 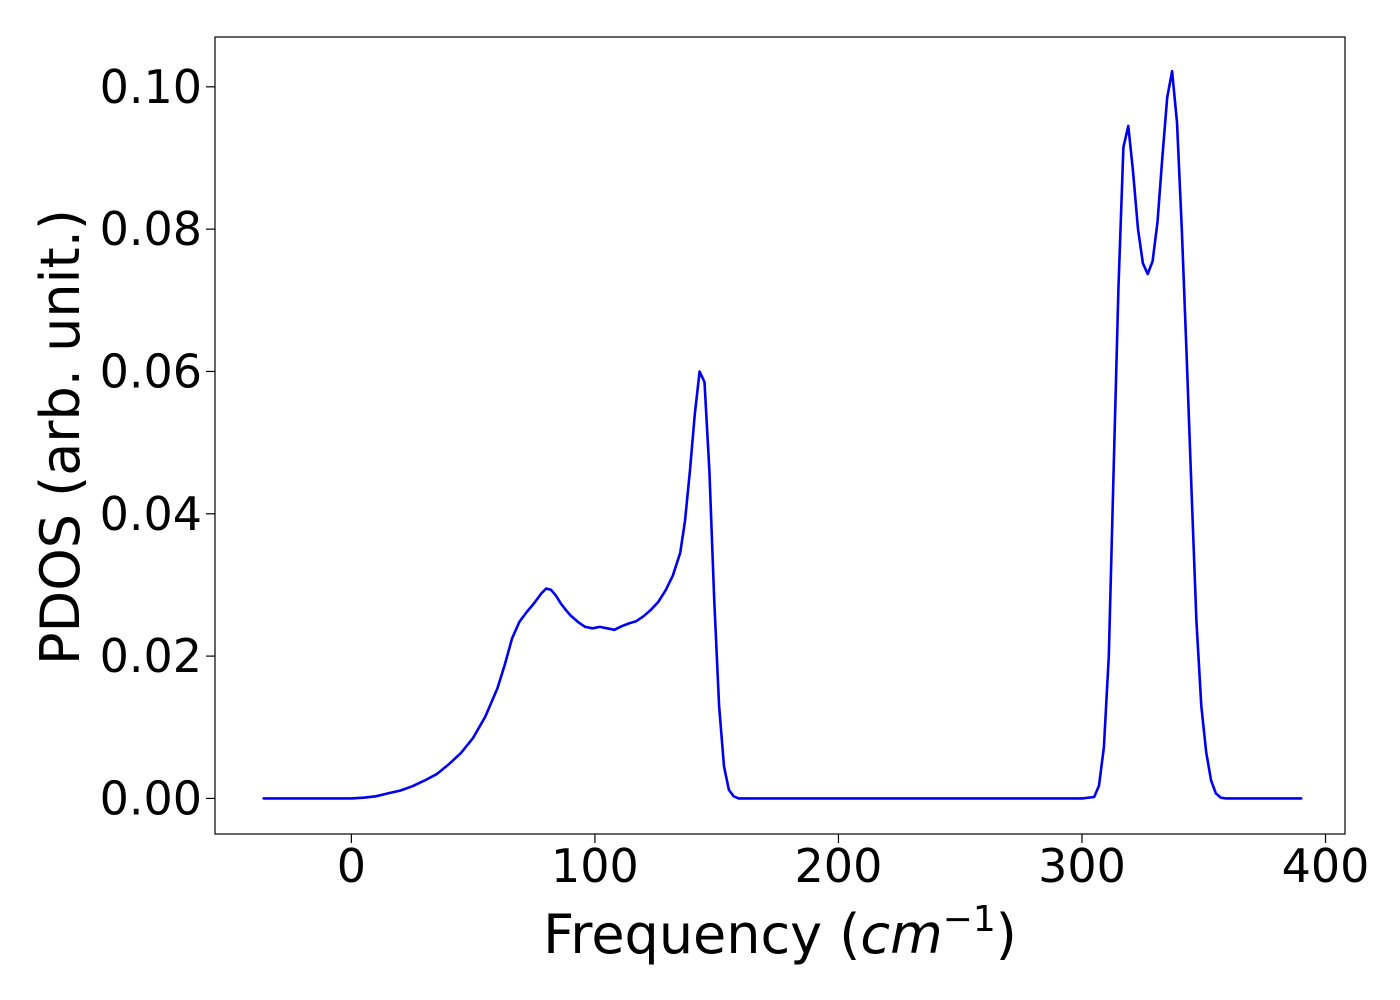 What do you see at coordinates (151, 229) in the screenshot?
I see `y-tick-label: 0.08` at bounding box center [151, 229].